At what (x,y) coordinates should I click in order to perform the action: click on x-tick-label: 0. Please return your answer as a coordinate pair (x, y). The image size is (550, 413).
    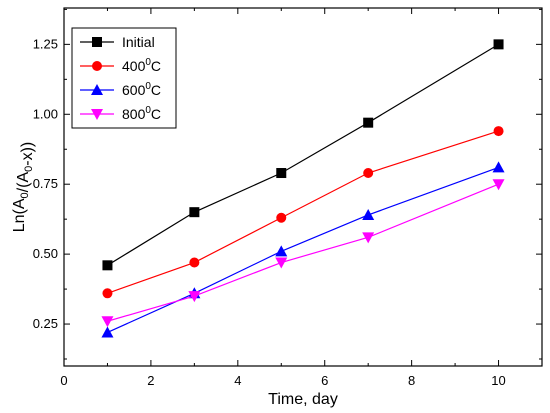
    Looking at the image, I should click on (63, 380).